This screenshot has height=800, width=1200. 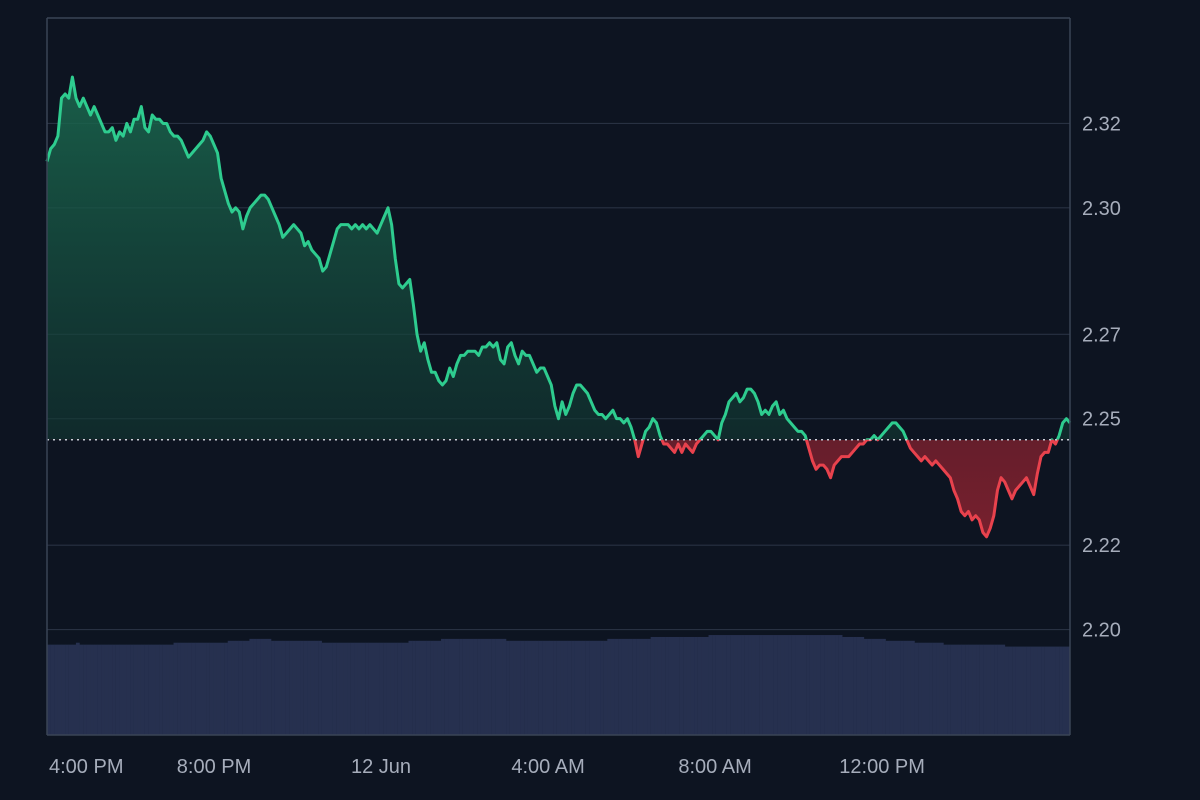 I want to click on x-tick-label: 4:00 AM, so click(x=547, y=767).